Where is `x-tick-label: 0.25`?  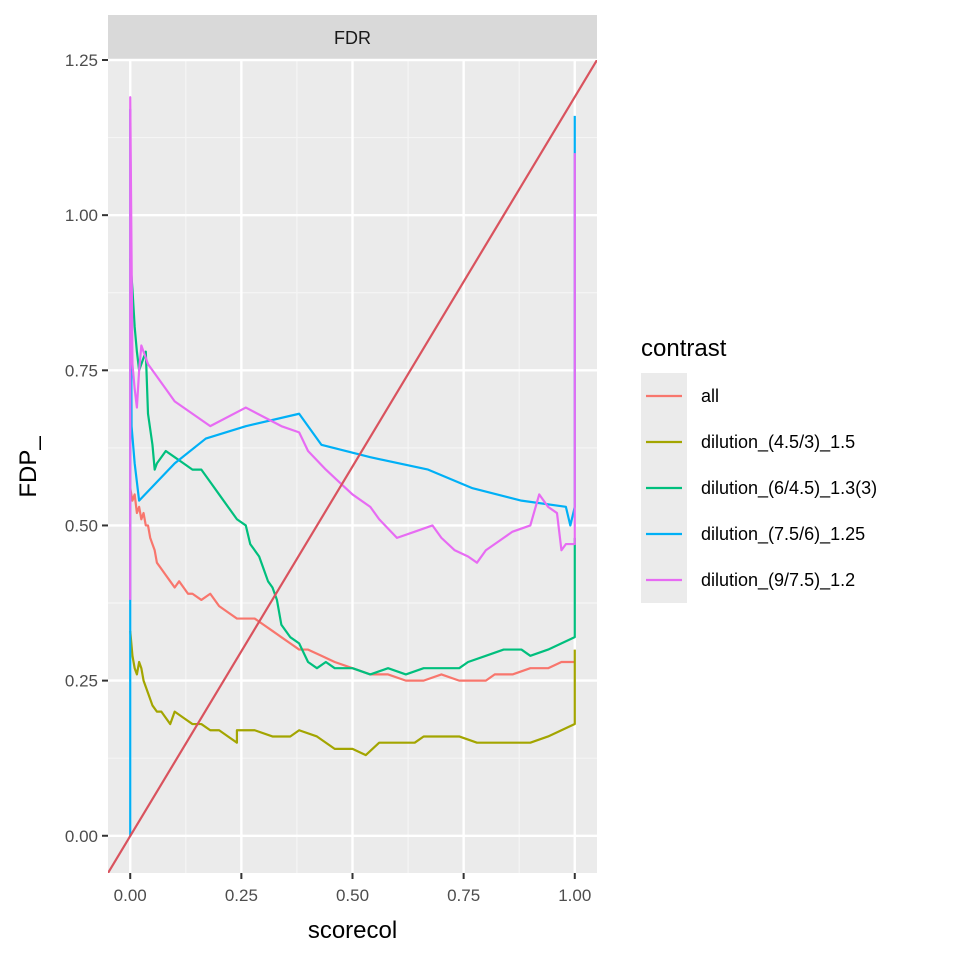
x-tick-label: 0.25 is located at coordinates (241, 895).